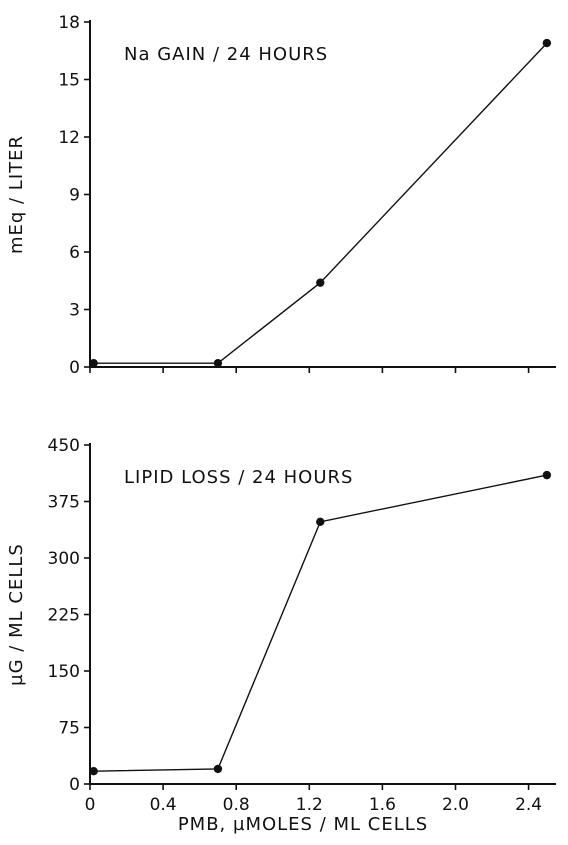 This screenshot has width=568, height=845. What do you see at coordinates (69, 138) in the screenshot?
I see `y-tick-label: 12` at bounding box center [69, 138].